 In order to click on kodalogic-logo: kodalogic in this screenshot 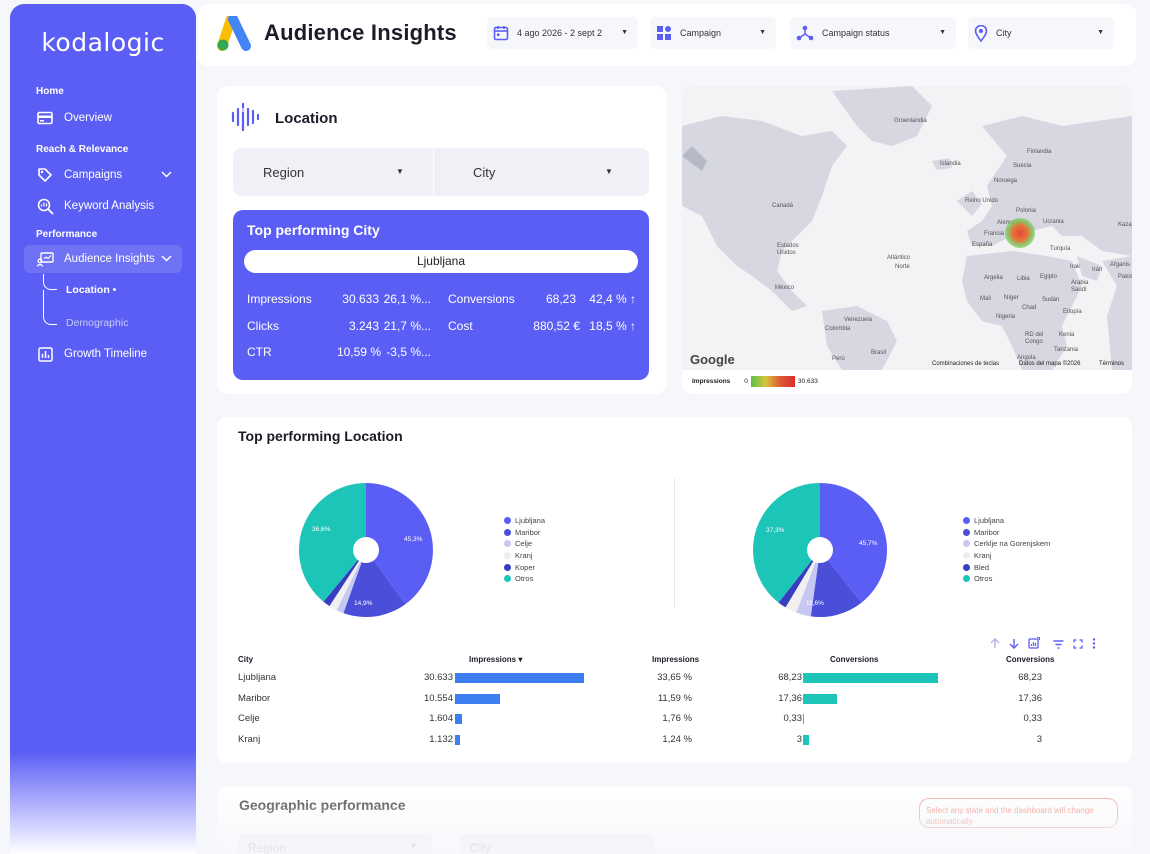, I will do `click(103, 42)`.